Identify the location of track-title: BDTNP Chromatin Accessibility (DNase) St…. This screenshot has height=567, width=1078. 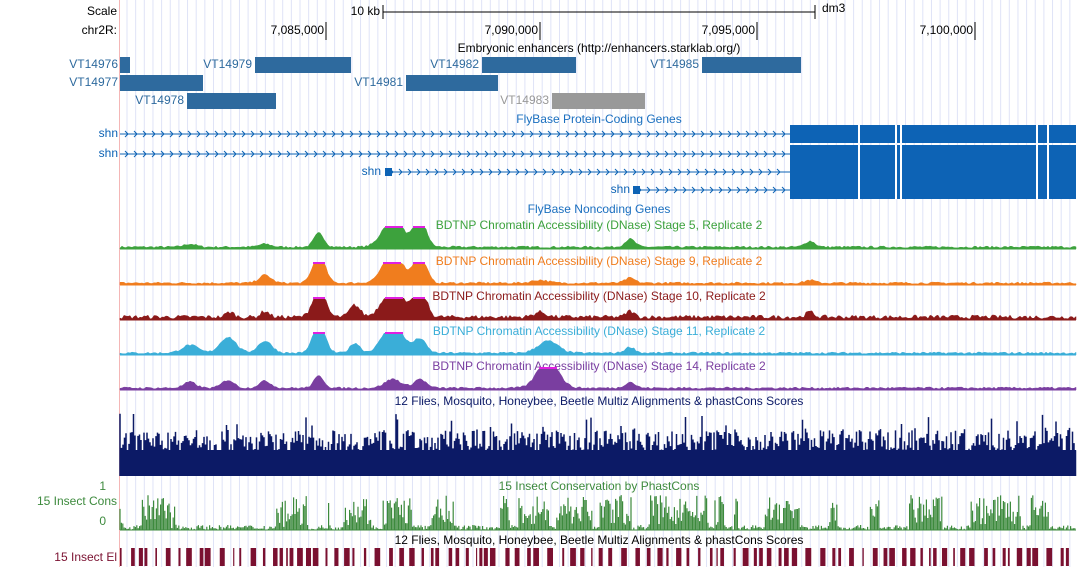
(599, 225).